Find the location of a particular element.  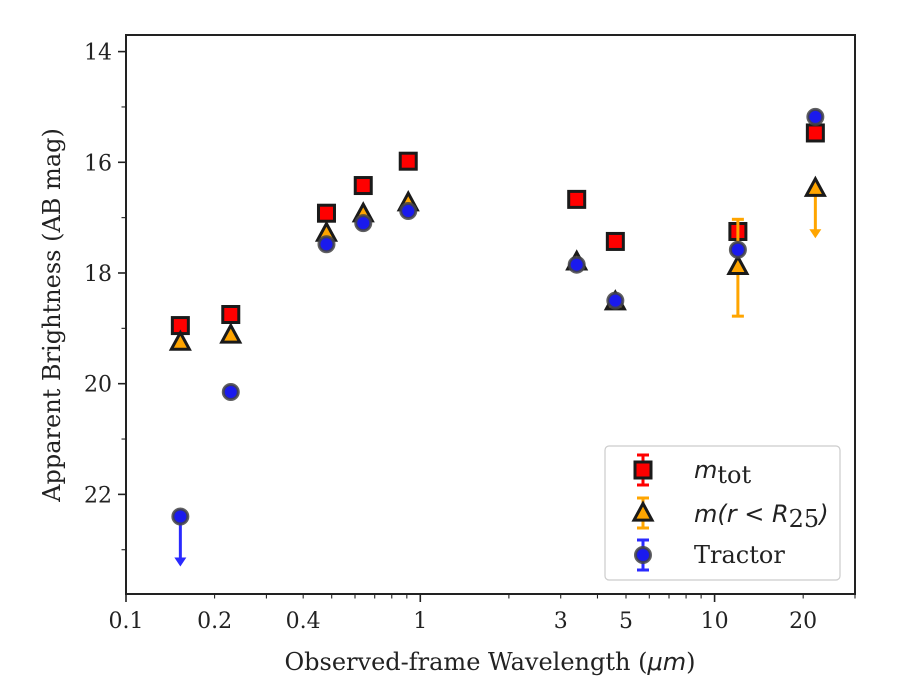

x-tick-label: 1 is located at coordinates (420, 621).